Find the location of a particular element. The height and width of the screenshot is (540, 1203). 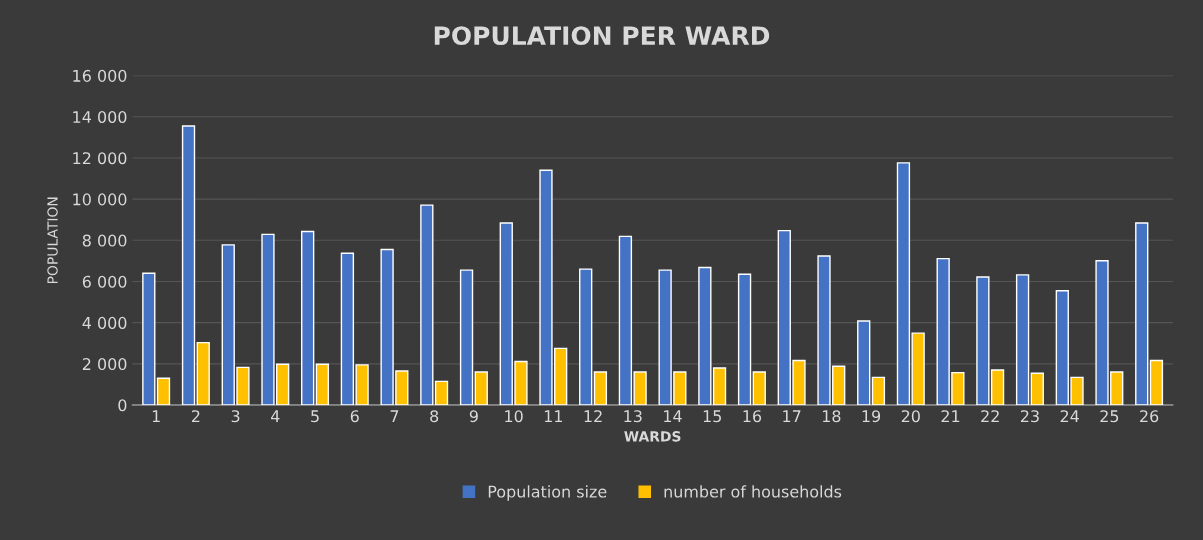

x-tick-label: 17 is located at coordinates (792, 416).